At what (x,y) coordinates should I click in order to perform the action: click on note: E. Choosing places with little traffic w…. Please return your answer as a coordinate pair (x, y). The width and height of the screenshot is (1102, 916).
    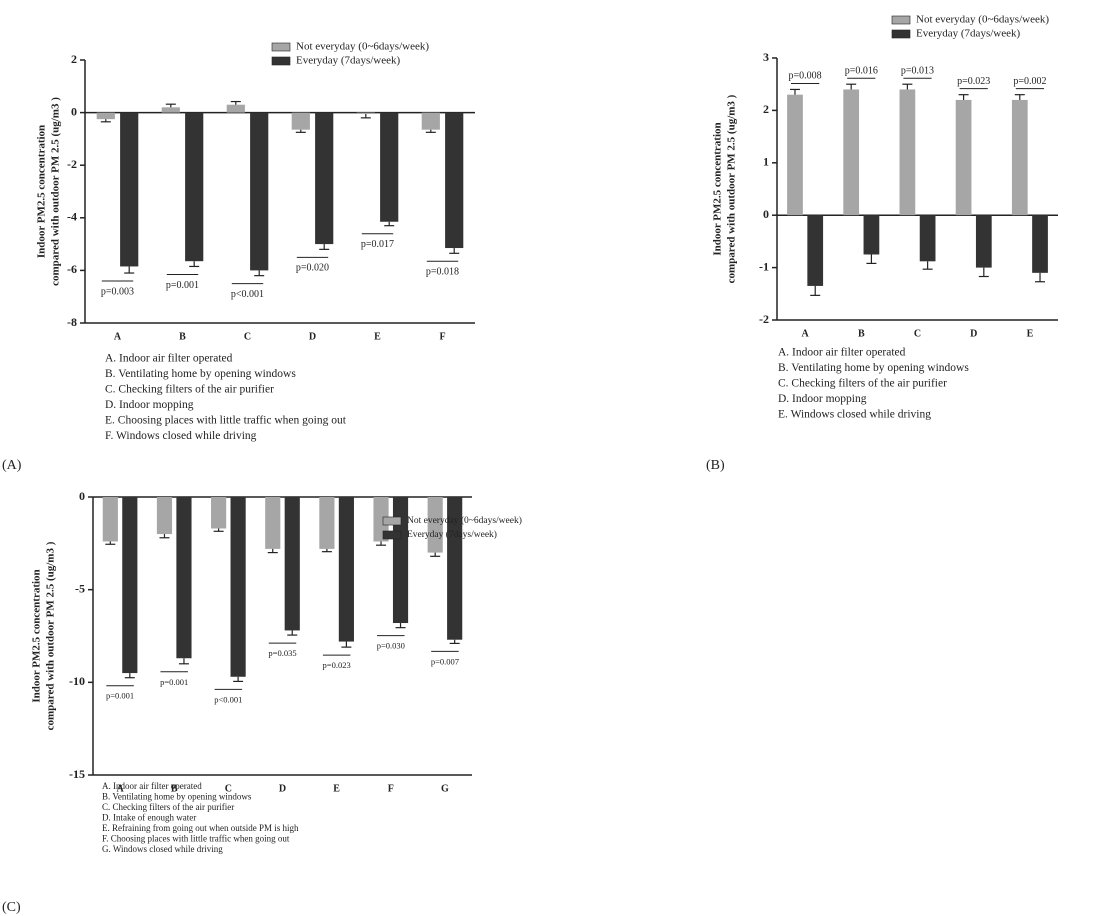
    Looking at the image, I should click on (226, 421).